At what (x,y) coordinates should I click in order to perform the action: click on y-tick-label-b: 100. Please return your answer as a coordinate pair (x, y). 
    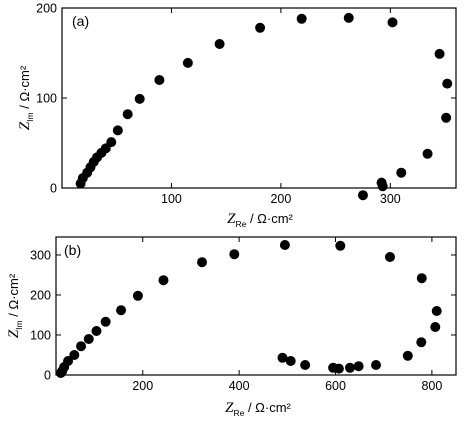
    Looking at the image, I should click on (40, 336).